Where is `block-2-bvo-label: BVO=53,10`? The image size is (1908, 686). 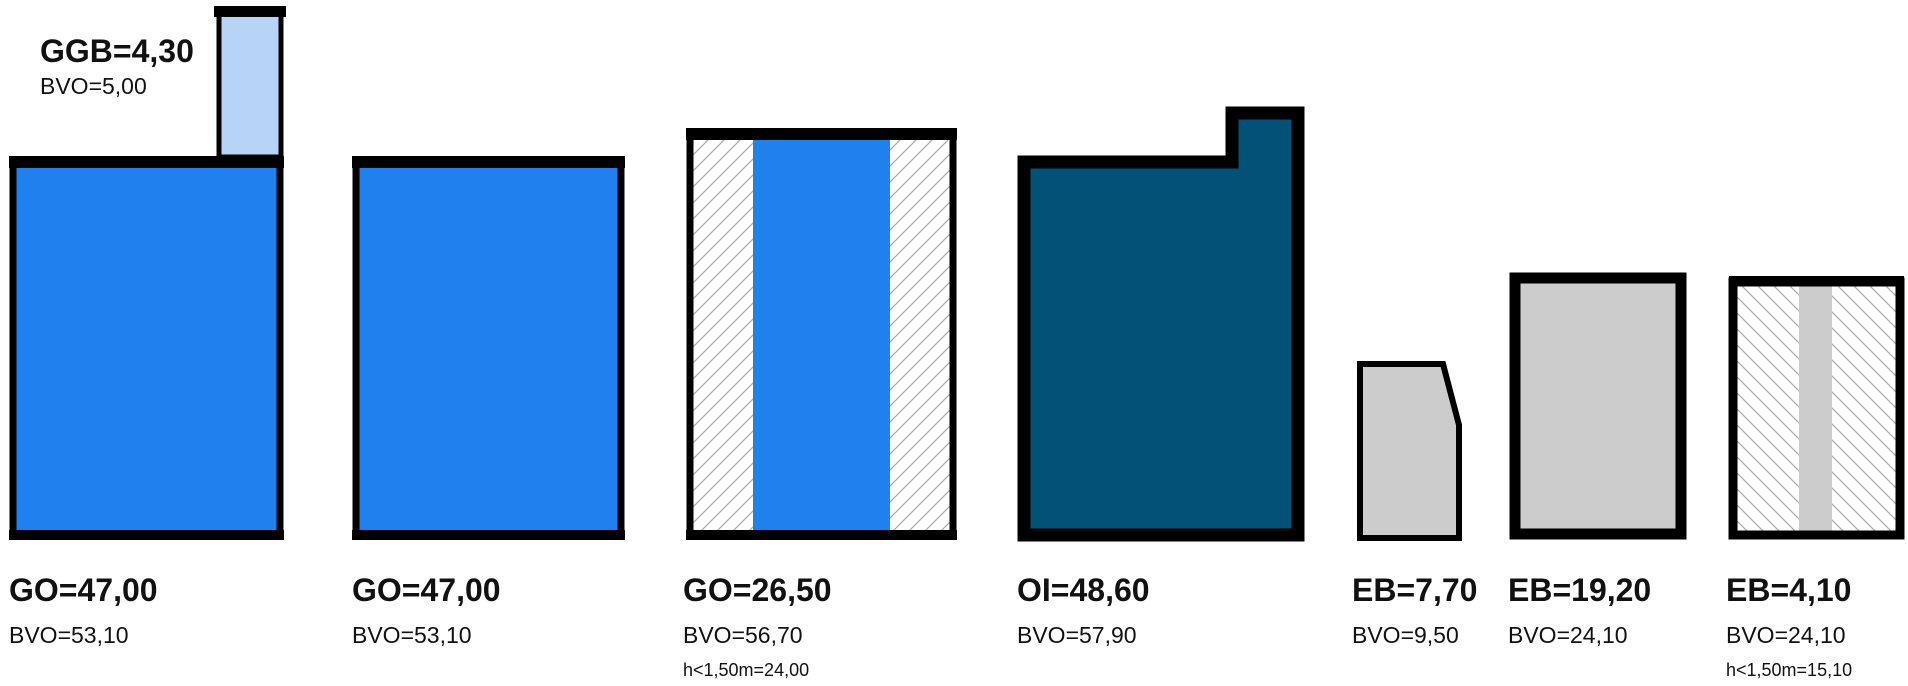 block-2-bvo-label: BVO=53,10 is located at coordinates (412, 635).